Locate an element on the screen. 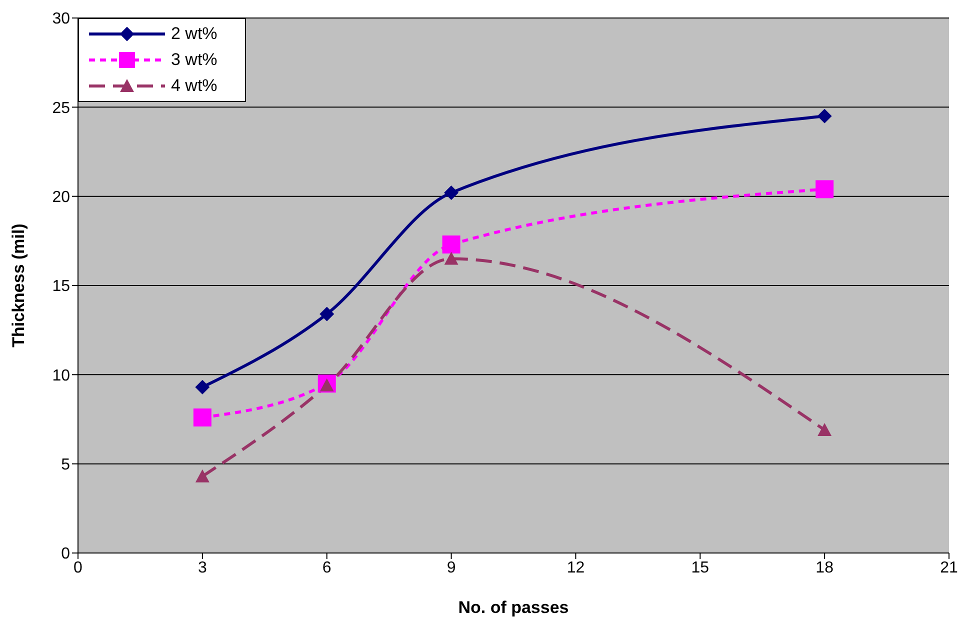 The width and height of the screenshot is (971, 631). x-tick-label: 3 is located at coordinates (202, 567).